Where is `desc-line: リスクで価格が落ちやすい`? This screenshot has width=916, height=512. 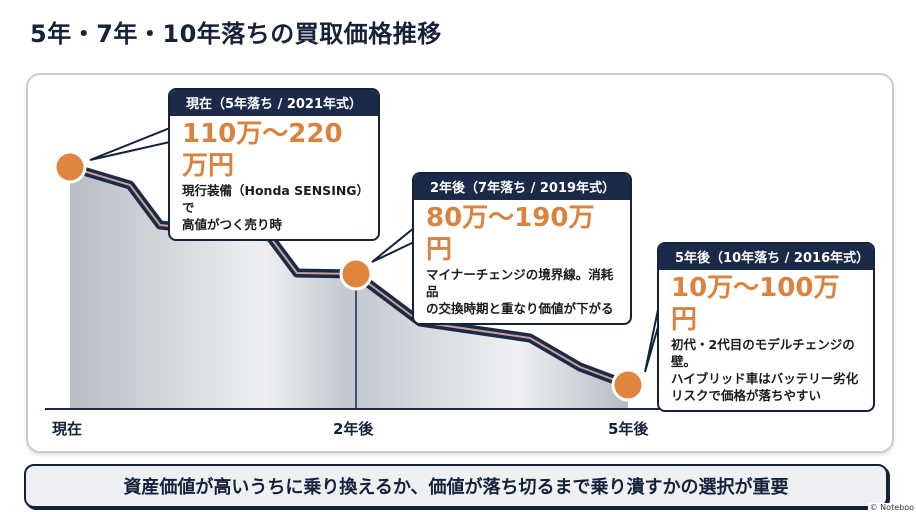 desc-line: リスクで価格が落ちやすい is located at coordinates (746, 395).